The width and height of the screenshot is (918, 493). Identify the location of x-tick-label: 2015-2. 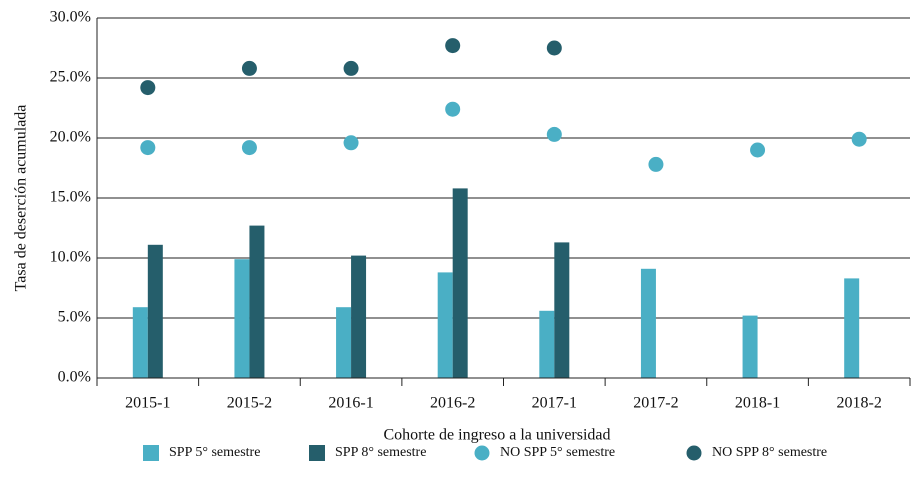
(249, 403).